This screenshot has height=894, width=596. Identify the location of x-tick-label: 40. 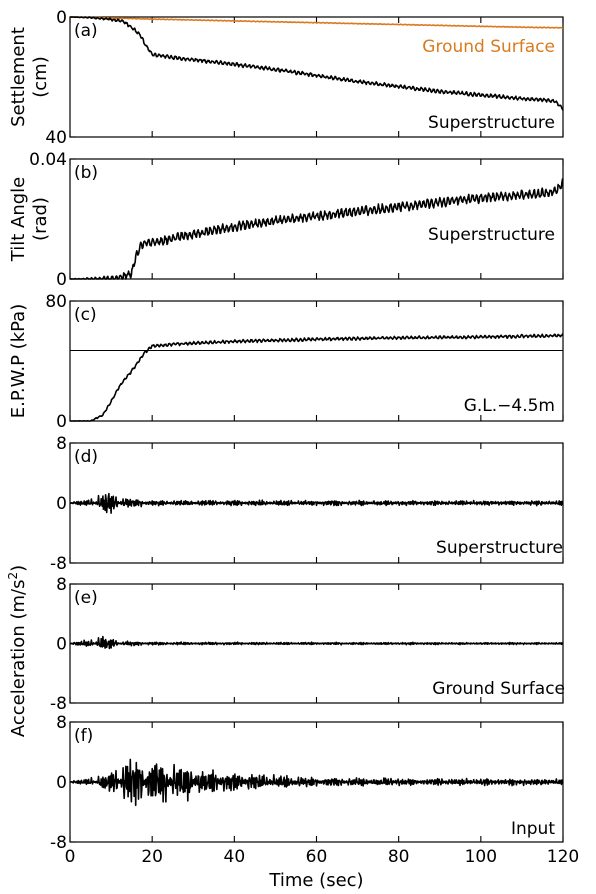
(235, 857).